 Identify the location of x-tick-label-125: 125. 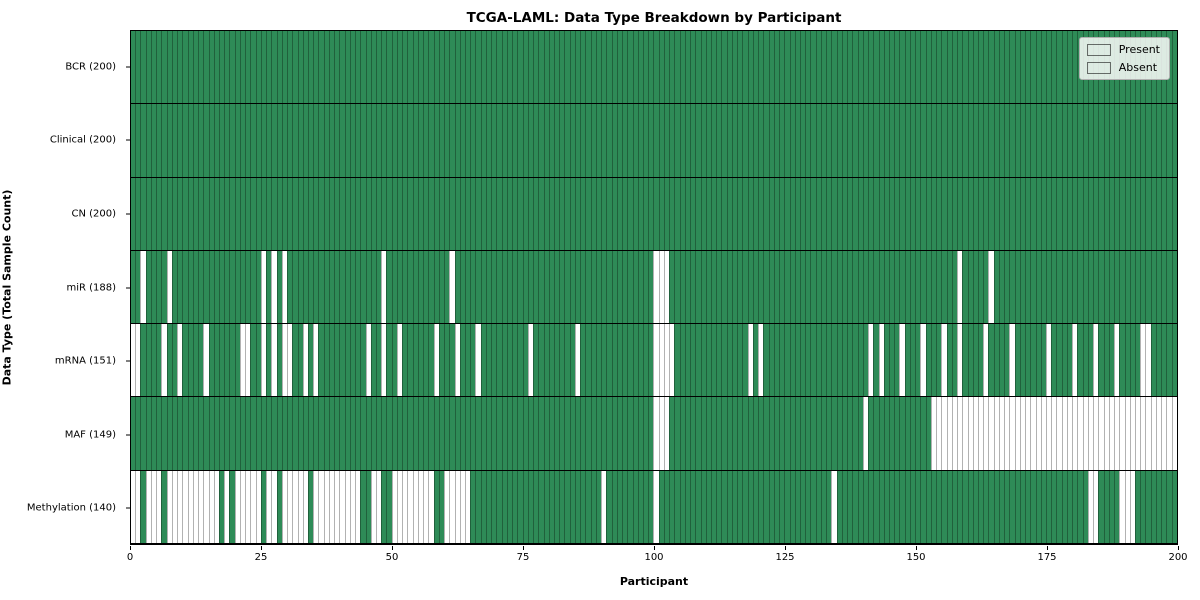
(785, 557).